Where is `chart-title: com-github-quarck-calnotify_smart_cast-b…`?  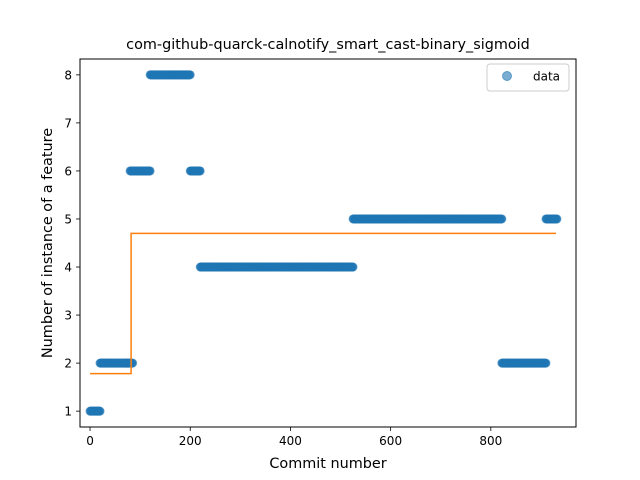 chart-title: com-github-quarck-calnotify_smart_cast-b… is located at coordinates (328, 45).